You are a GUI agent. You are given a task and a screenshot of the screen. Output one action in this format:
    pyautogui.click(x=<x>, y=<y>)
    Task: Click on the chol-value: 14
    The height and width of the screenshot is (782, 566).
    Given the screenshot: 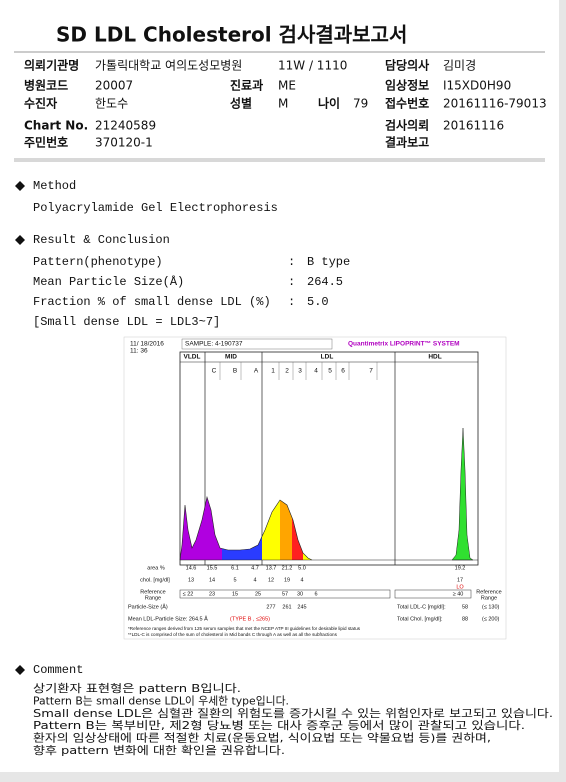 What is the action you would take?
    pyautogui.click(x=212, y=580)
    